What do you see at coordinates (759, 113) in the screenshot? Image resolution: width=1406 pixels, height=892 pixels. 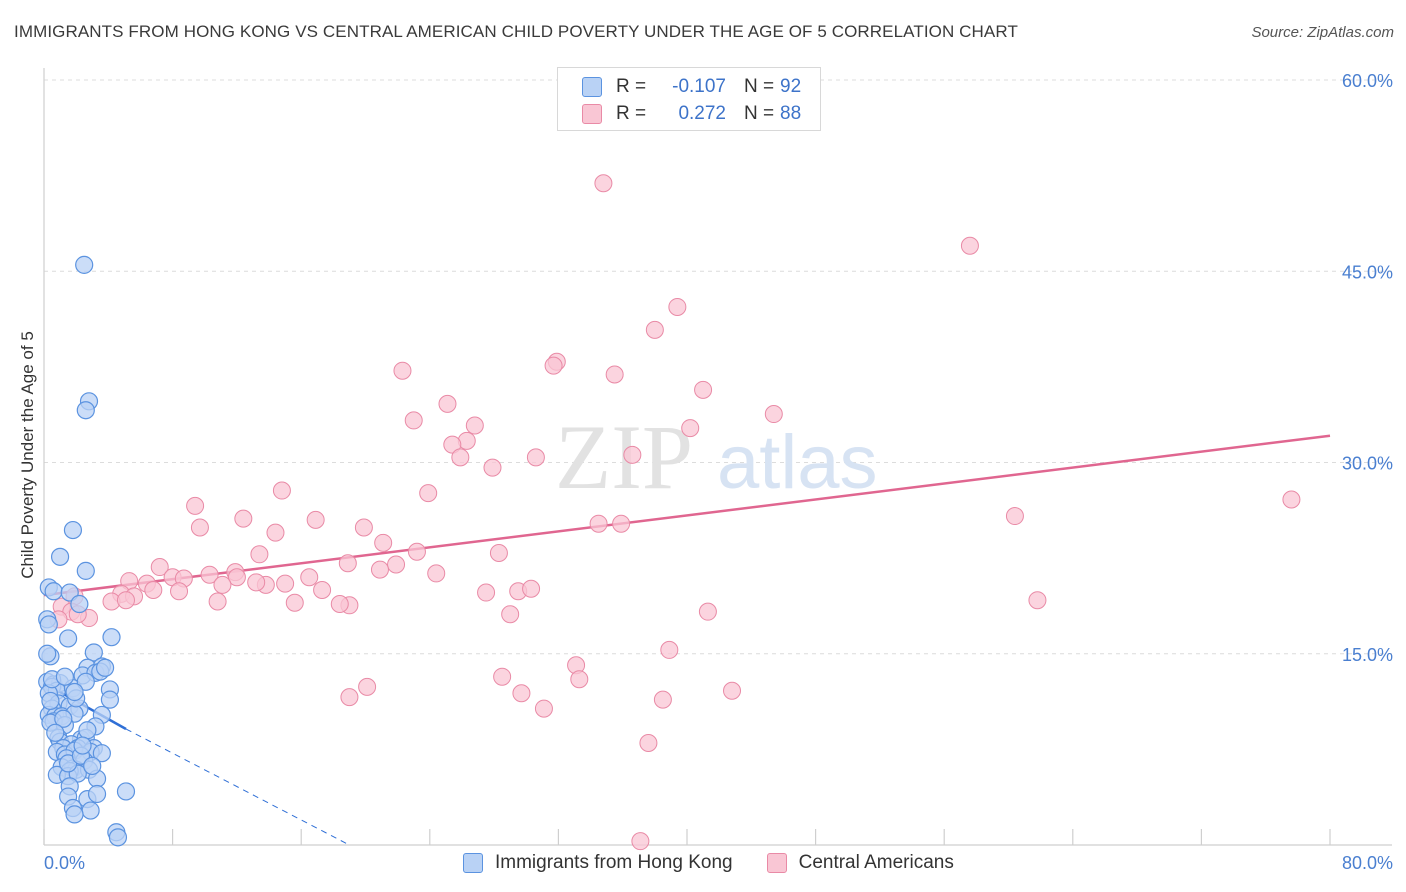 I see `legend-n-label: N =` at bounding box center [759, 113].